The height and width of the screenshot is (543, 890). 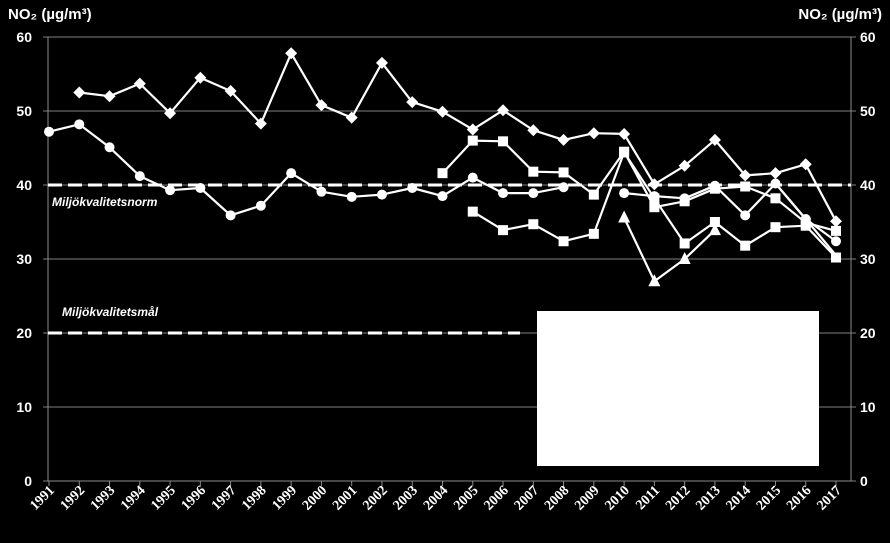 I want to click on series-0-point-2017, so click(x=836, y=221).